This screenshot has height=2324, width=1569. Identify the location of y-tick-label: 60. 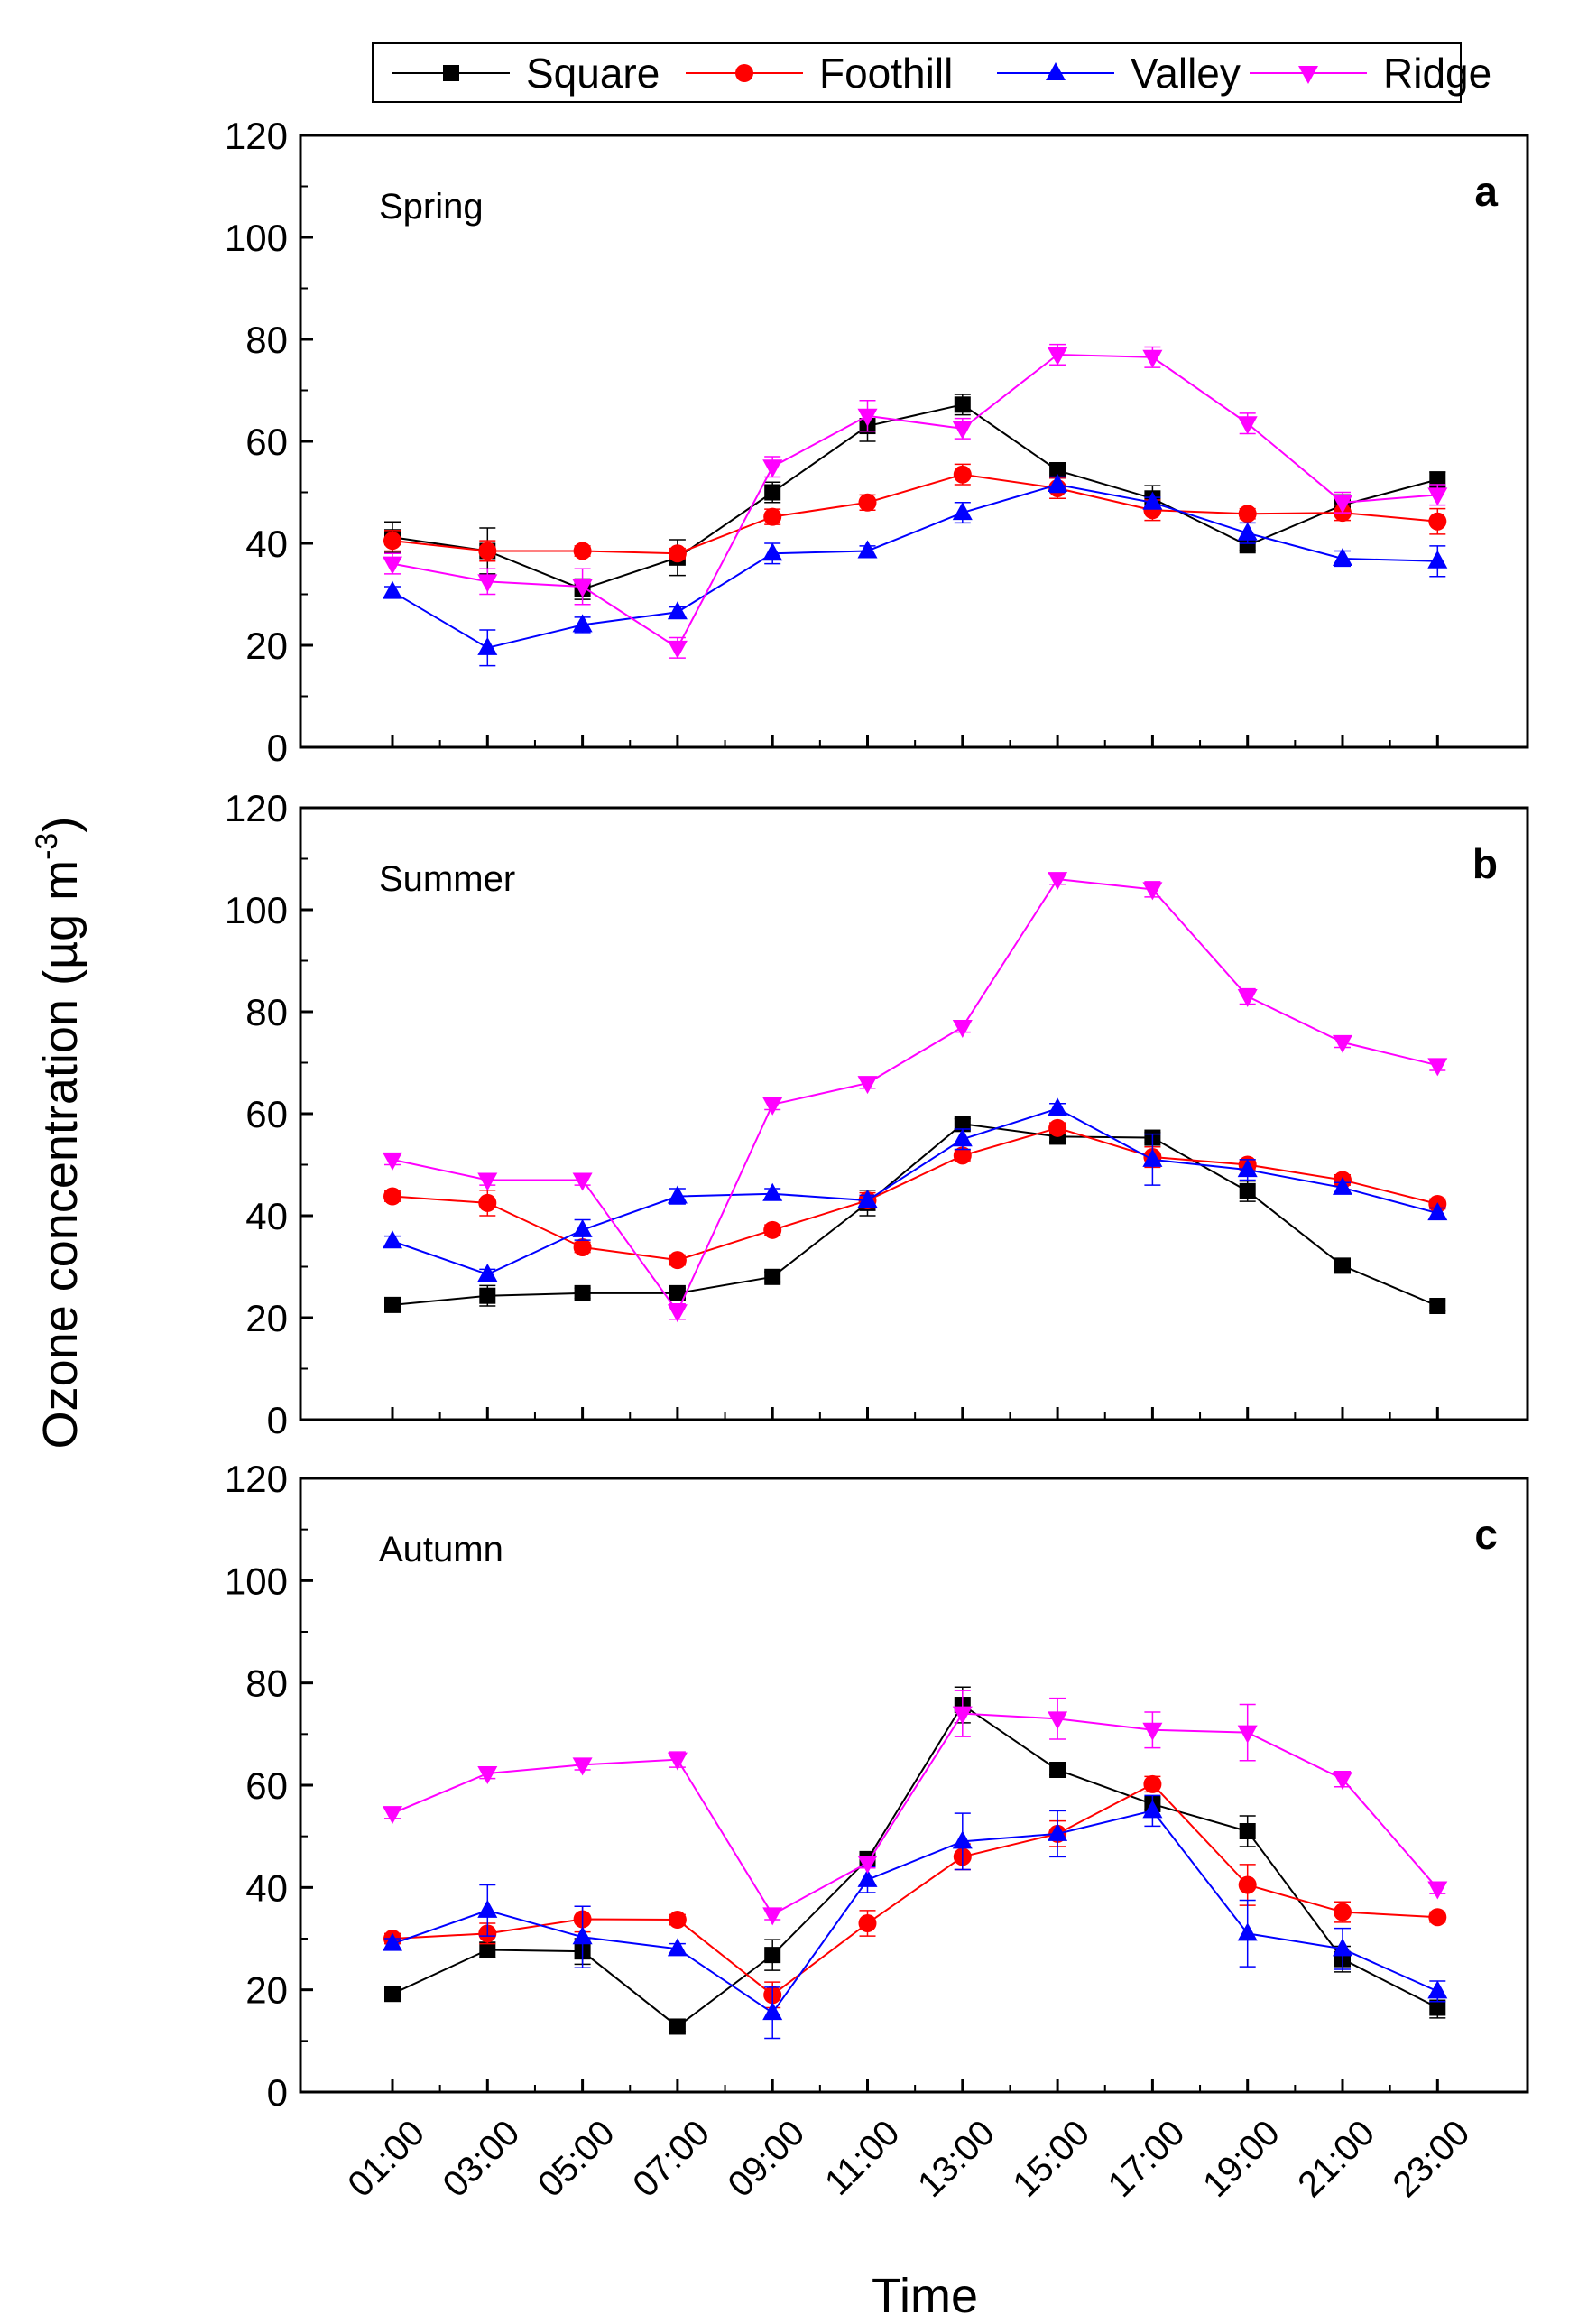
(266, 442).